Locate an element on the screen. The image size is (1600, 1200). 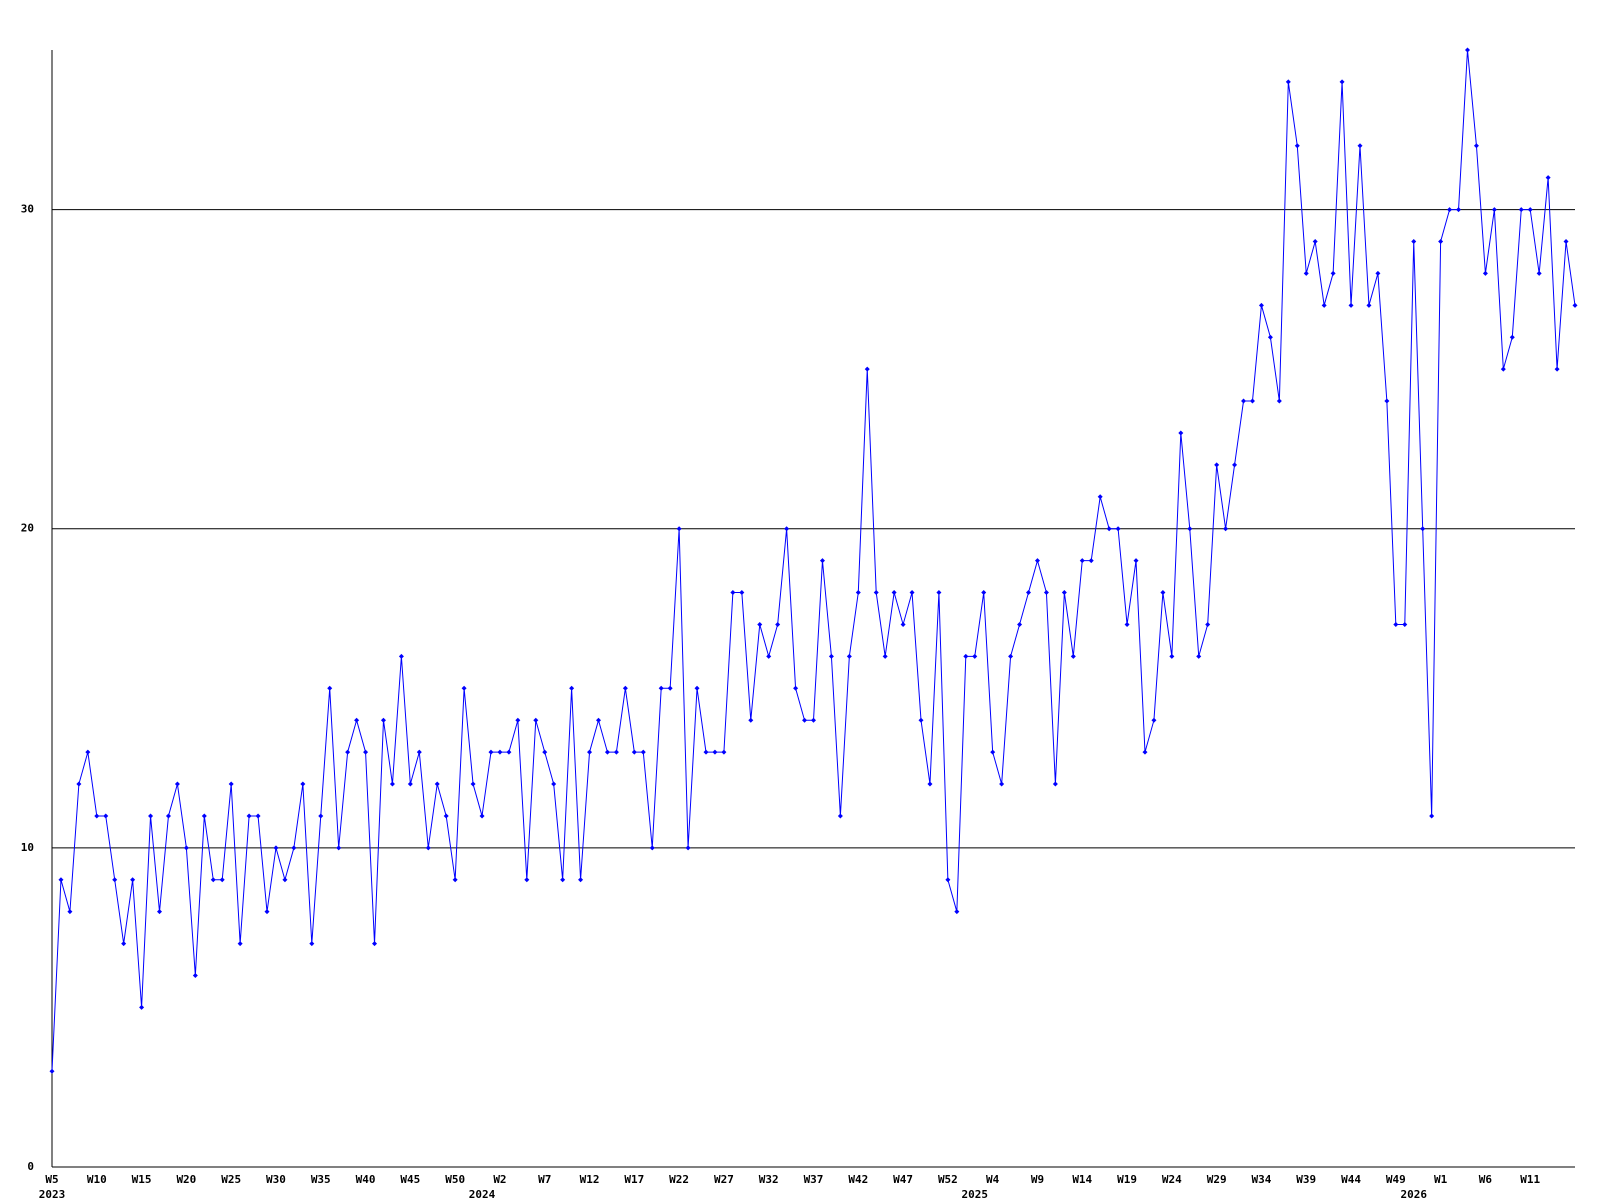
x-tick-label: W10 is located at coordinates (97, 1179).